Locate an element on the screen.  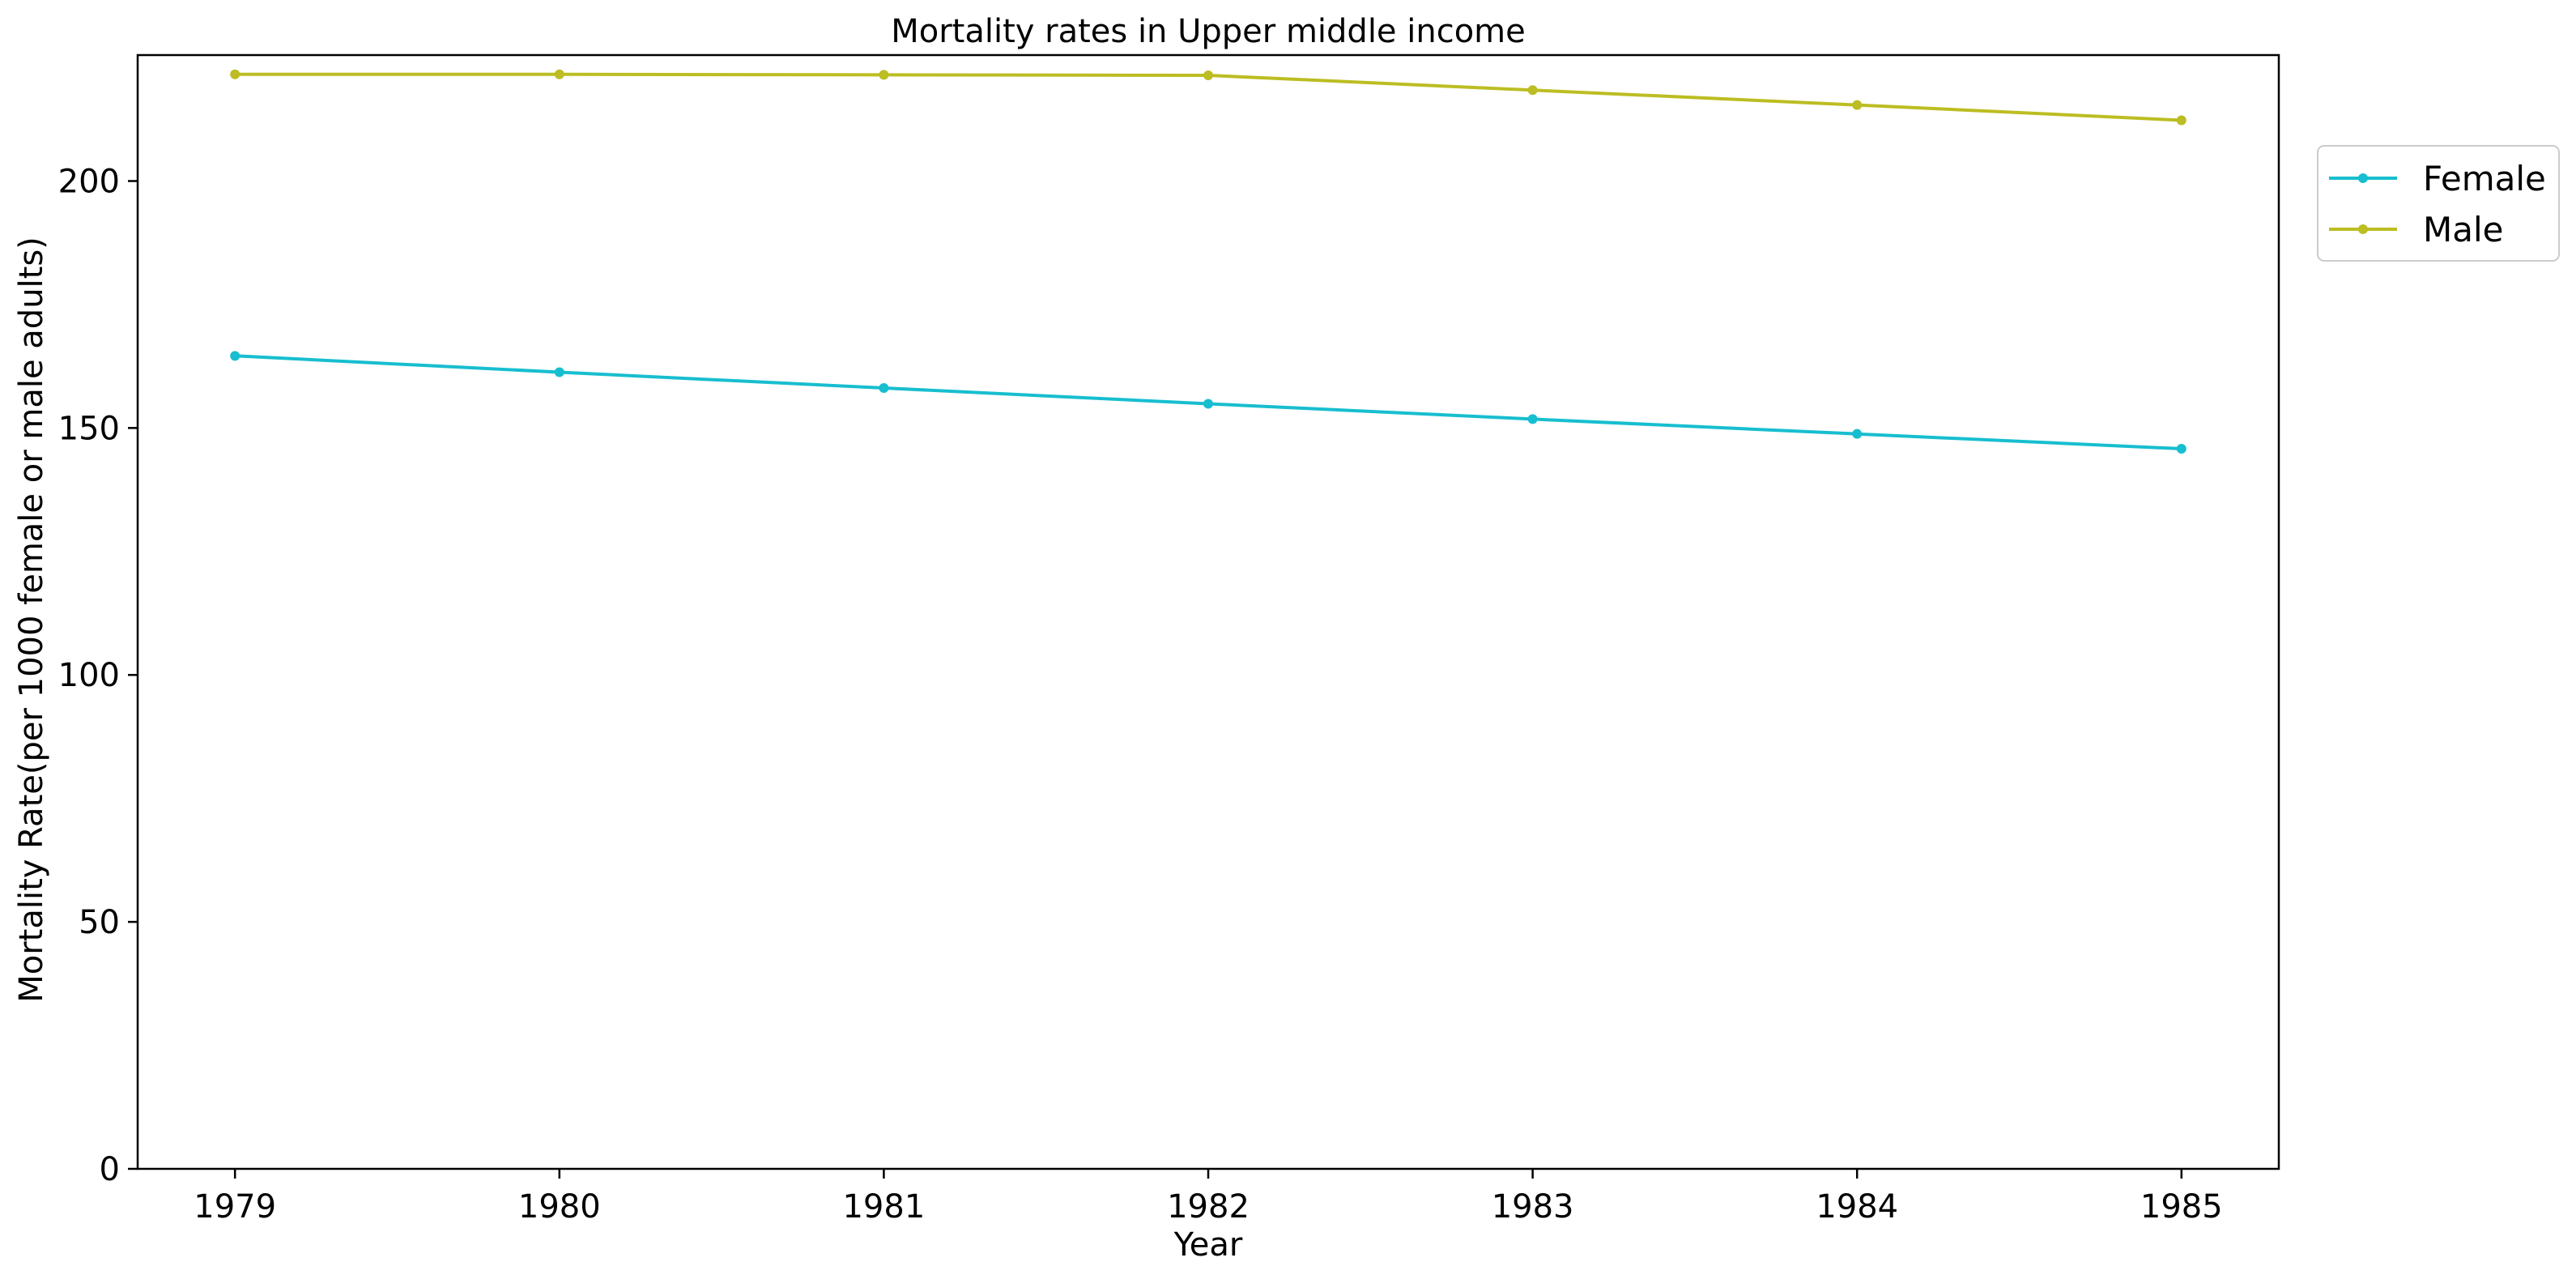
y-tick-label: 50 is located at coordinates (99, 922).